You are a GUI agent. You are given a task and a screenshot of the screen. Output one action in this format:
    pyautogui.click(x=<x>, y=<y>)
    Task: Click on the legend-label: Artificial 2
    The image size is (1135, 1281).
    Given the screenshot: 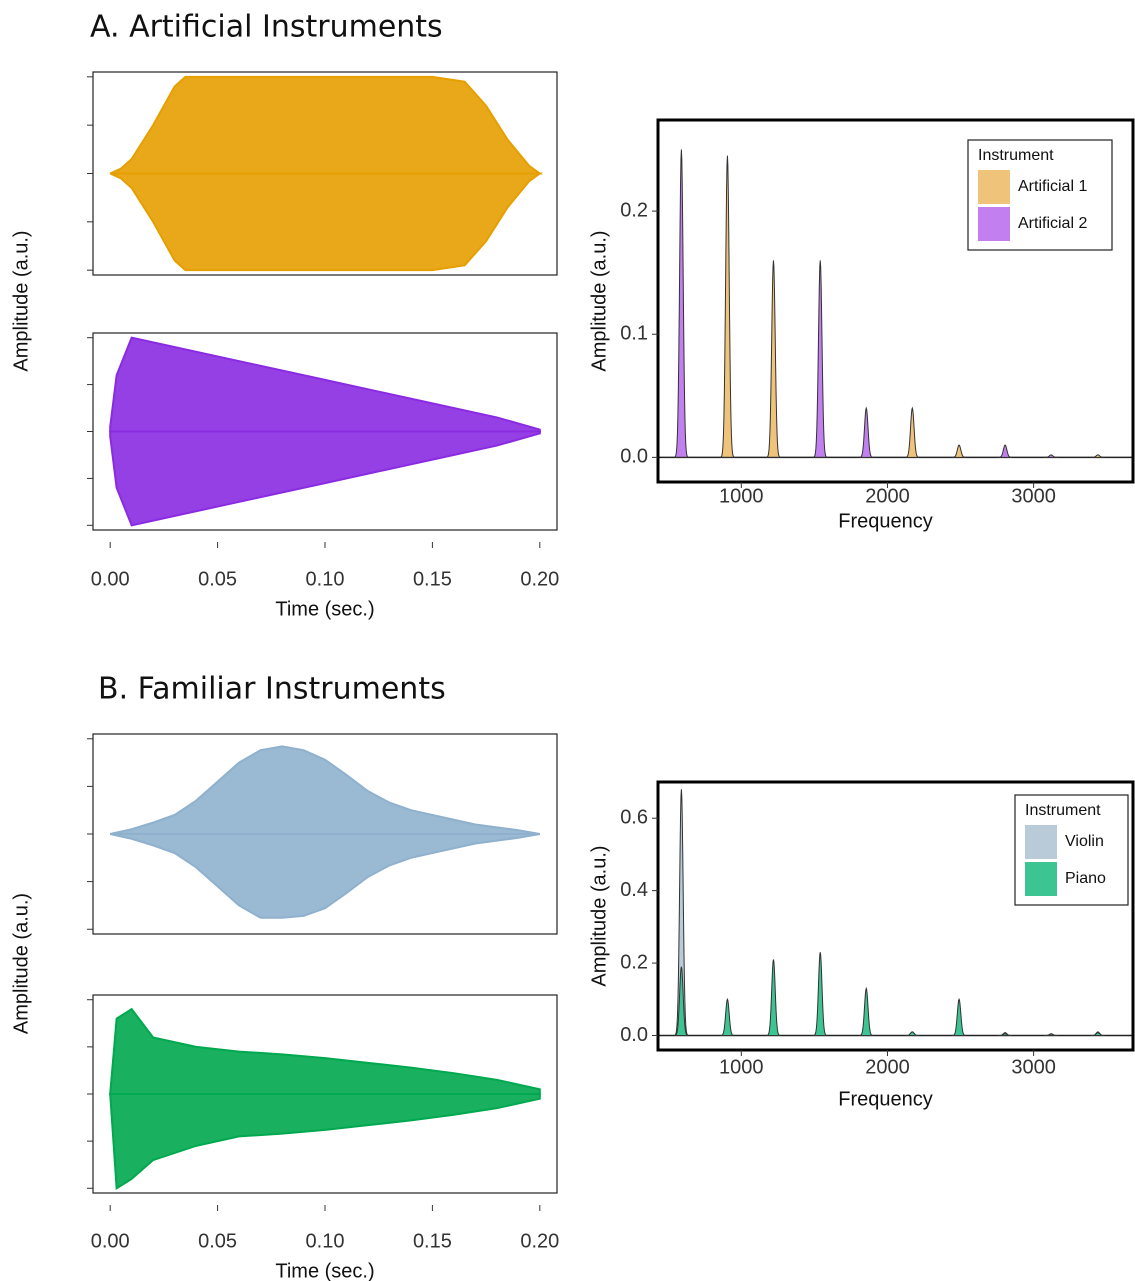 What is the action you would take?
    pyautogui.click(x=1052, y=223)
    